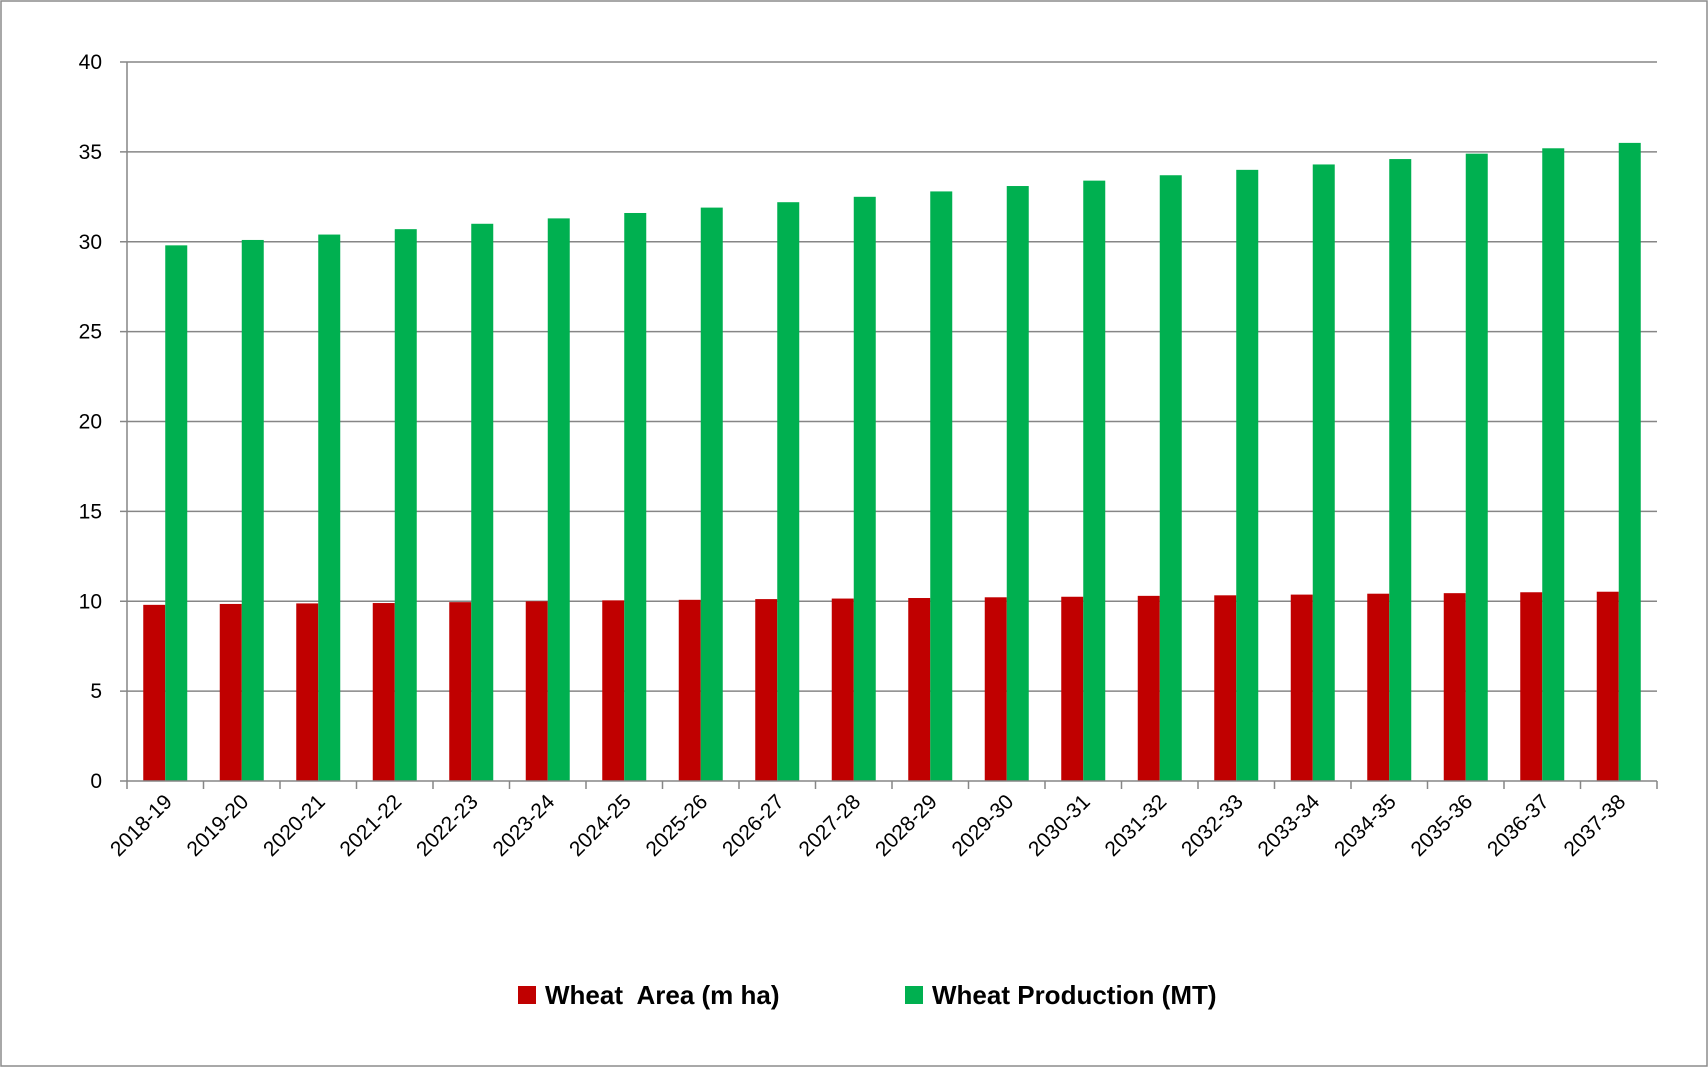 The image size is (1708, 1067). I want to click on legend: Wheat Area (m ha) Wheat Production (MT), so click(867, 995).